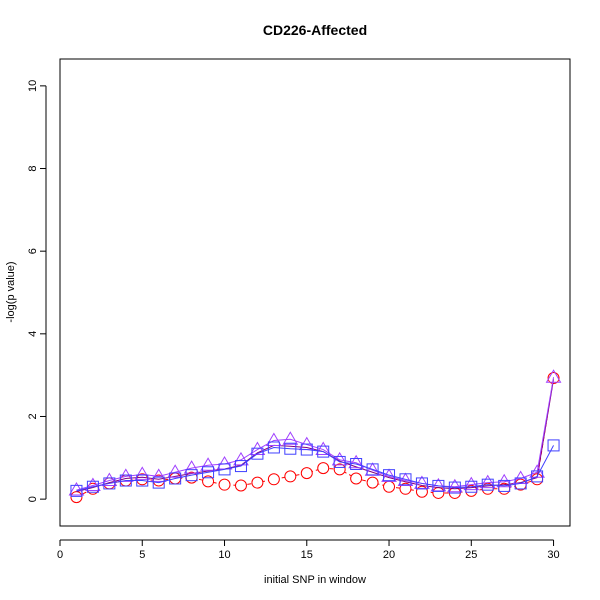 This screenshot has width=600, height=600. Describe the element at coordinates (389, 555) in the screenshot. I see `x-tick-label: 20` at that location.